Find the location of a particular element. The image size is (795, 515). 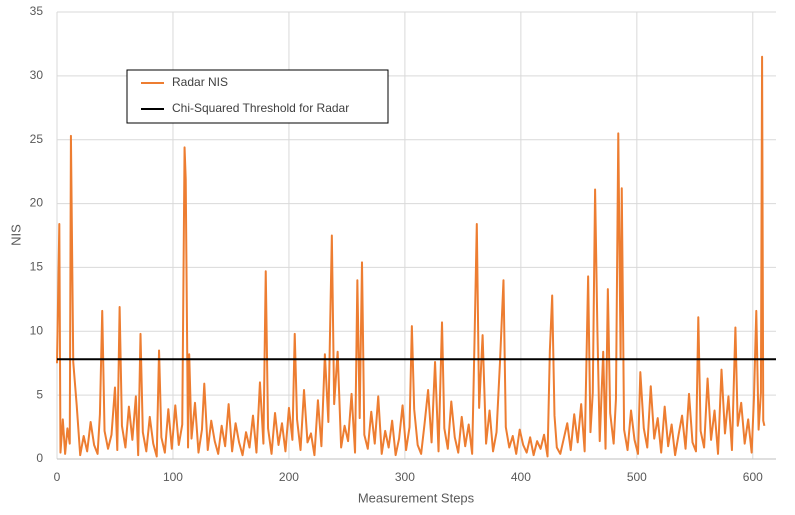

y-tick-label: 5 is located at coordinates (39, 394).